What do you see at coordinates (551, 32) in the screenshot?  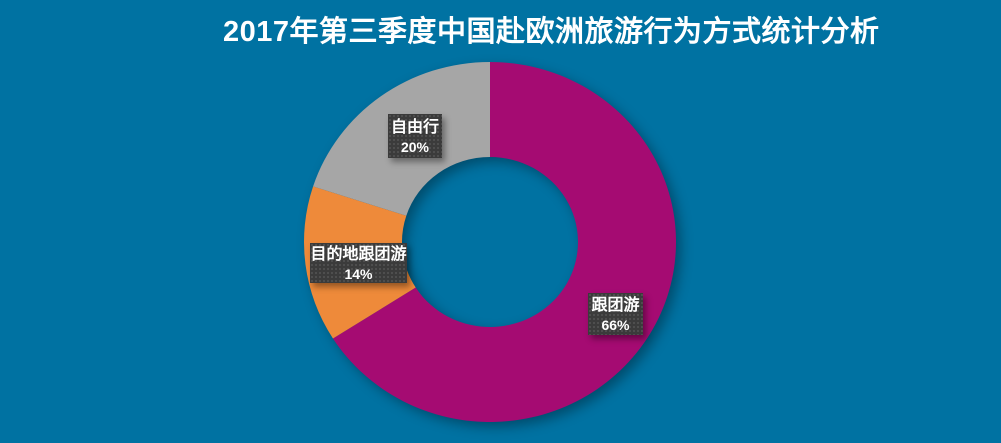 I see `chart-title: 2017年第三季度中国赴欧洲旅游行为方式统计分析` at bounding box center [551, 32].